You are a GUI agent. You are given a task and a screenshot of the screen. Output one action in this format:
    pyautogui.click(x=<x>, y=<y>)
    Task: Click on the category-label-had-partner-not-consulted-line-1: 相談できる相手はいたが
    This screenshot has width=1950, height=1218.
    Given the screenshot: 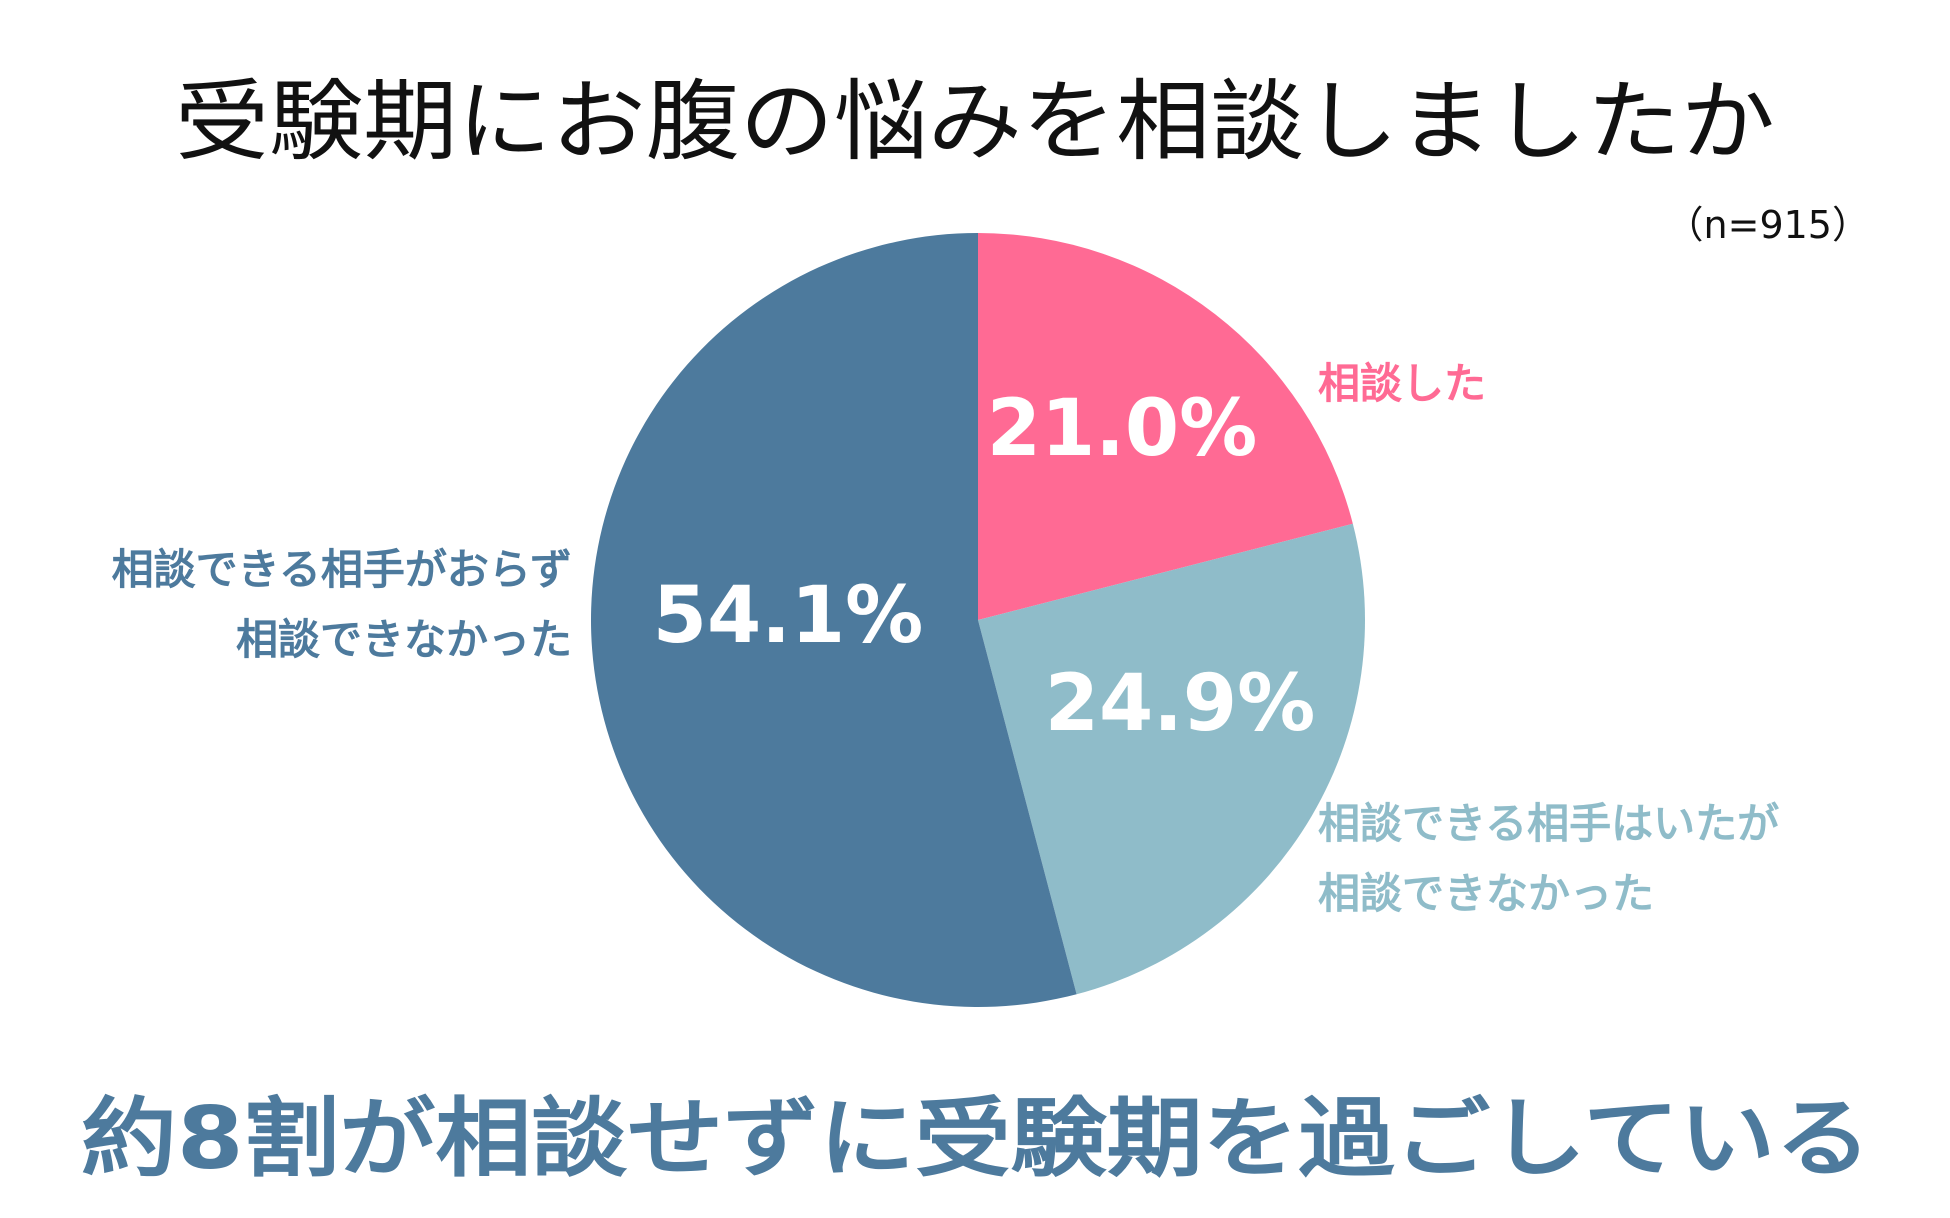 What is the action you would take?
    pyautogui.click(x=1548, y=823)
    